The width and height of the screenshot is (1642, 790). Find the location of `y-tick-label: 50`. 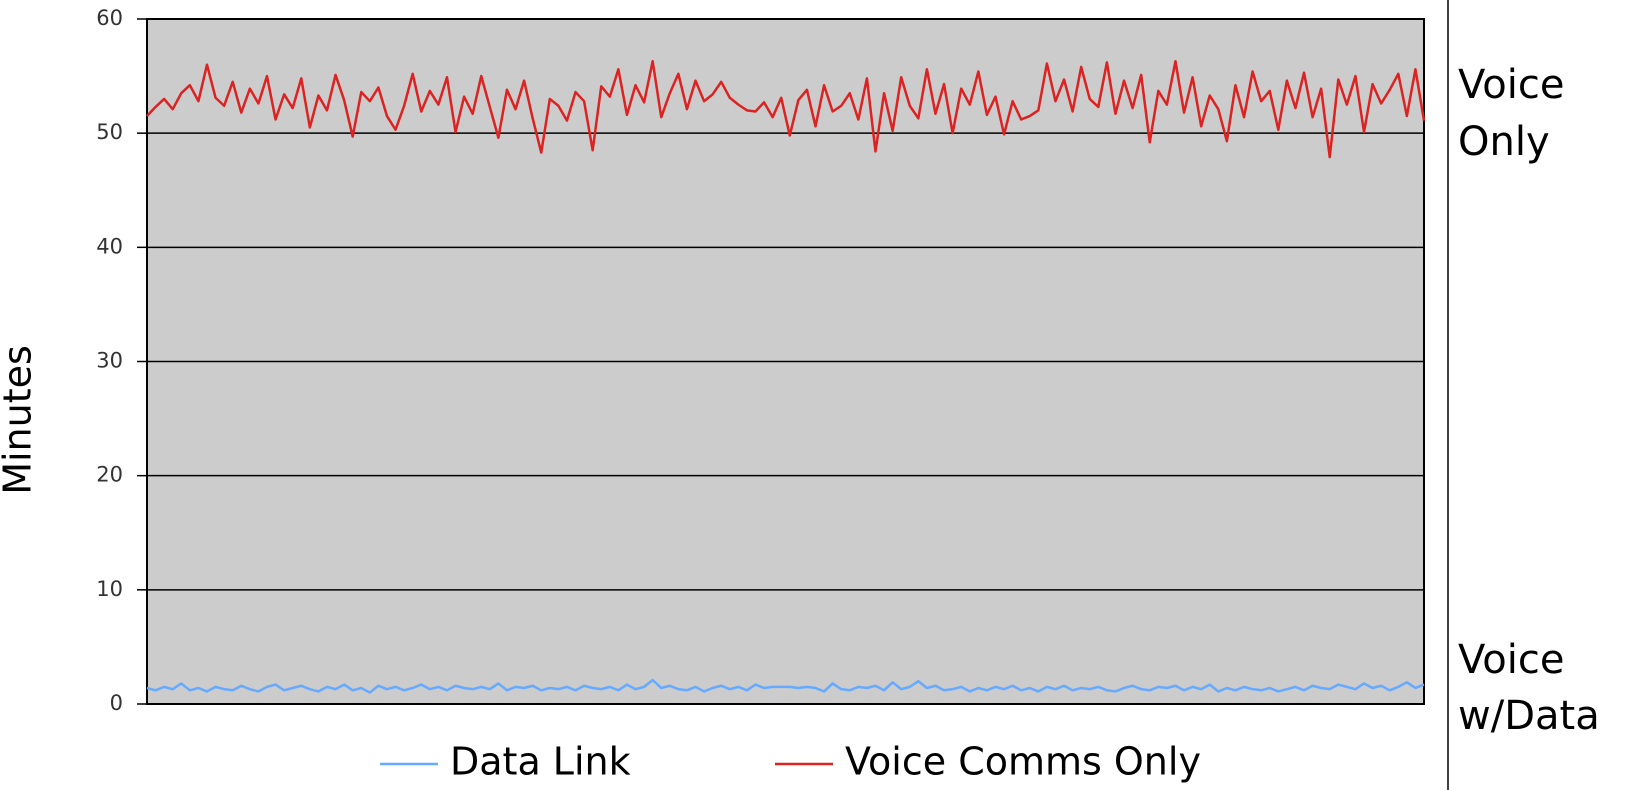

y-tick-label: 50 is located at coordinates (109, 132).